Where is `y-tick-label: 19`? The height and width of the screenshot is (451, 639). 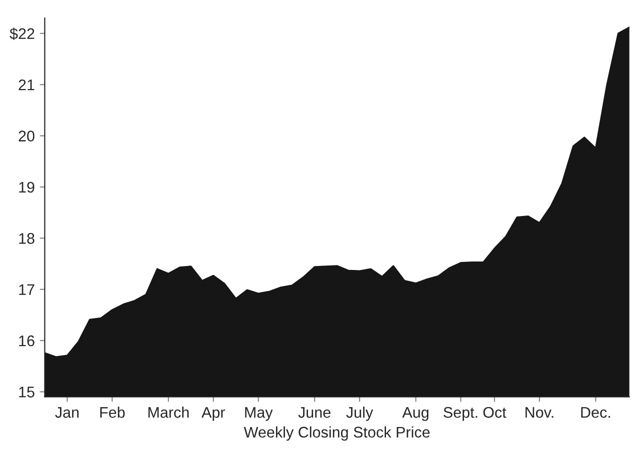
y-tick-label: 19 is located at coordinates (26, 187).